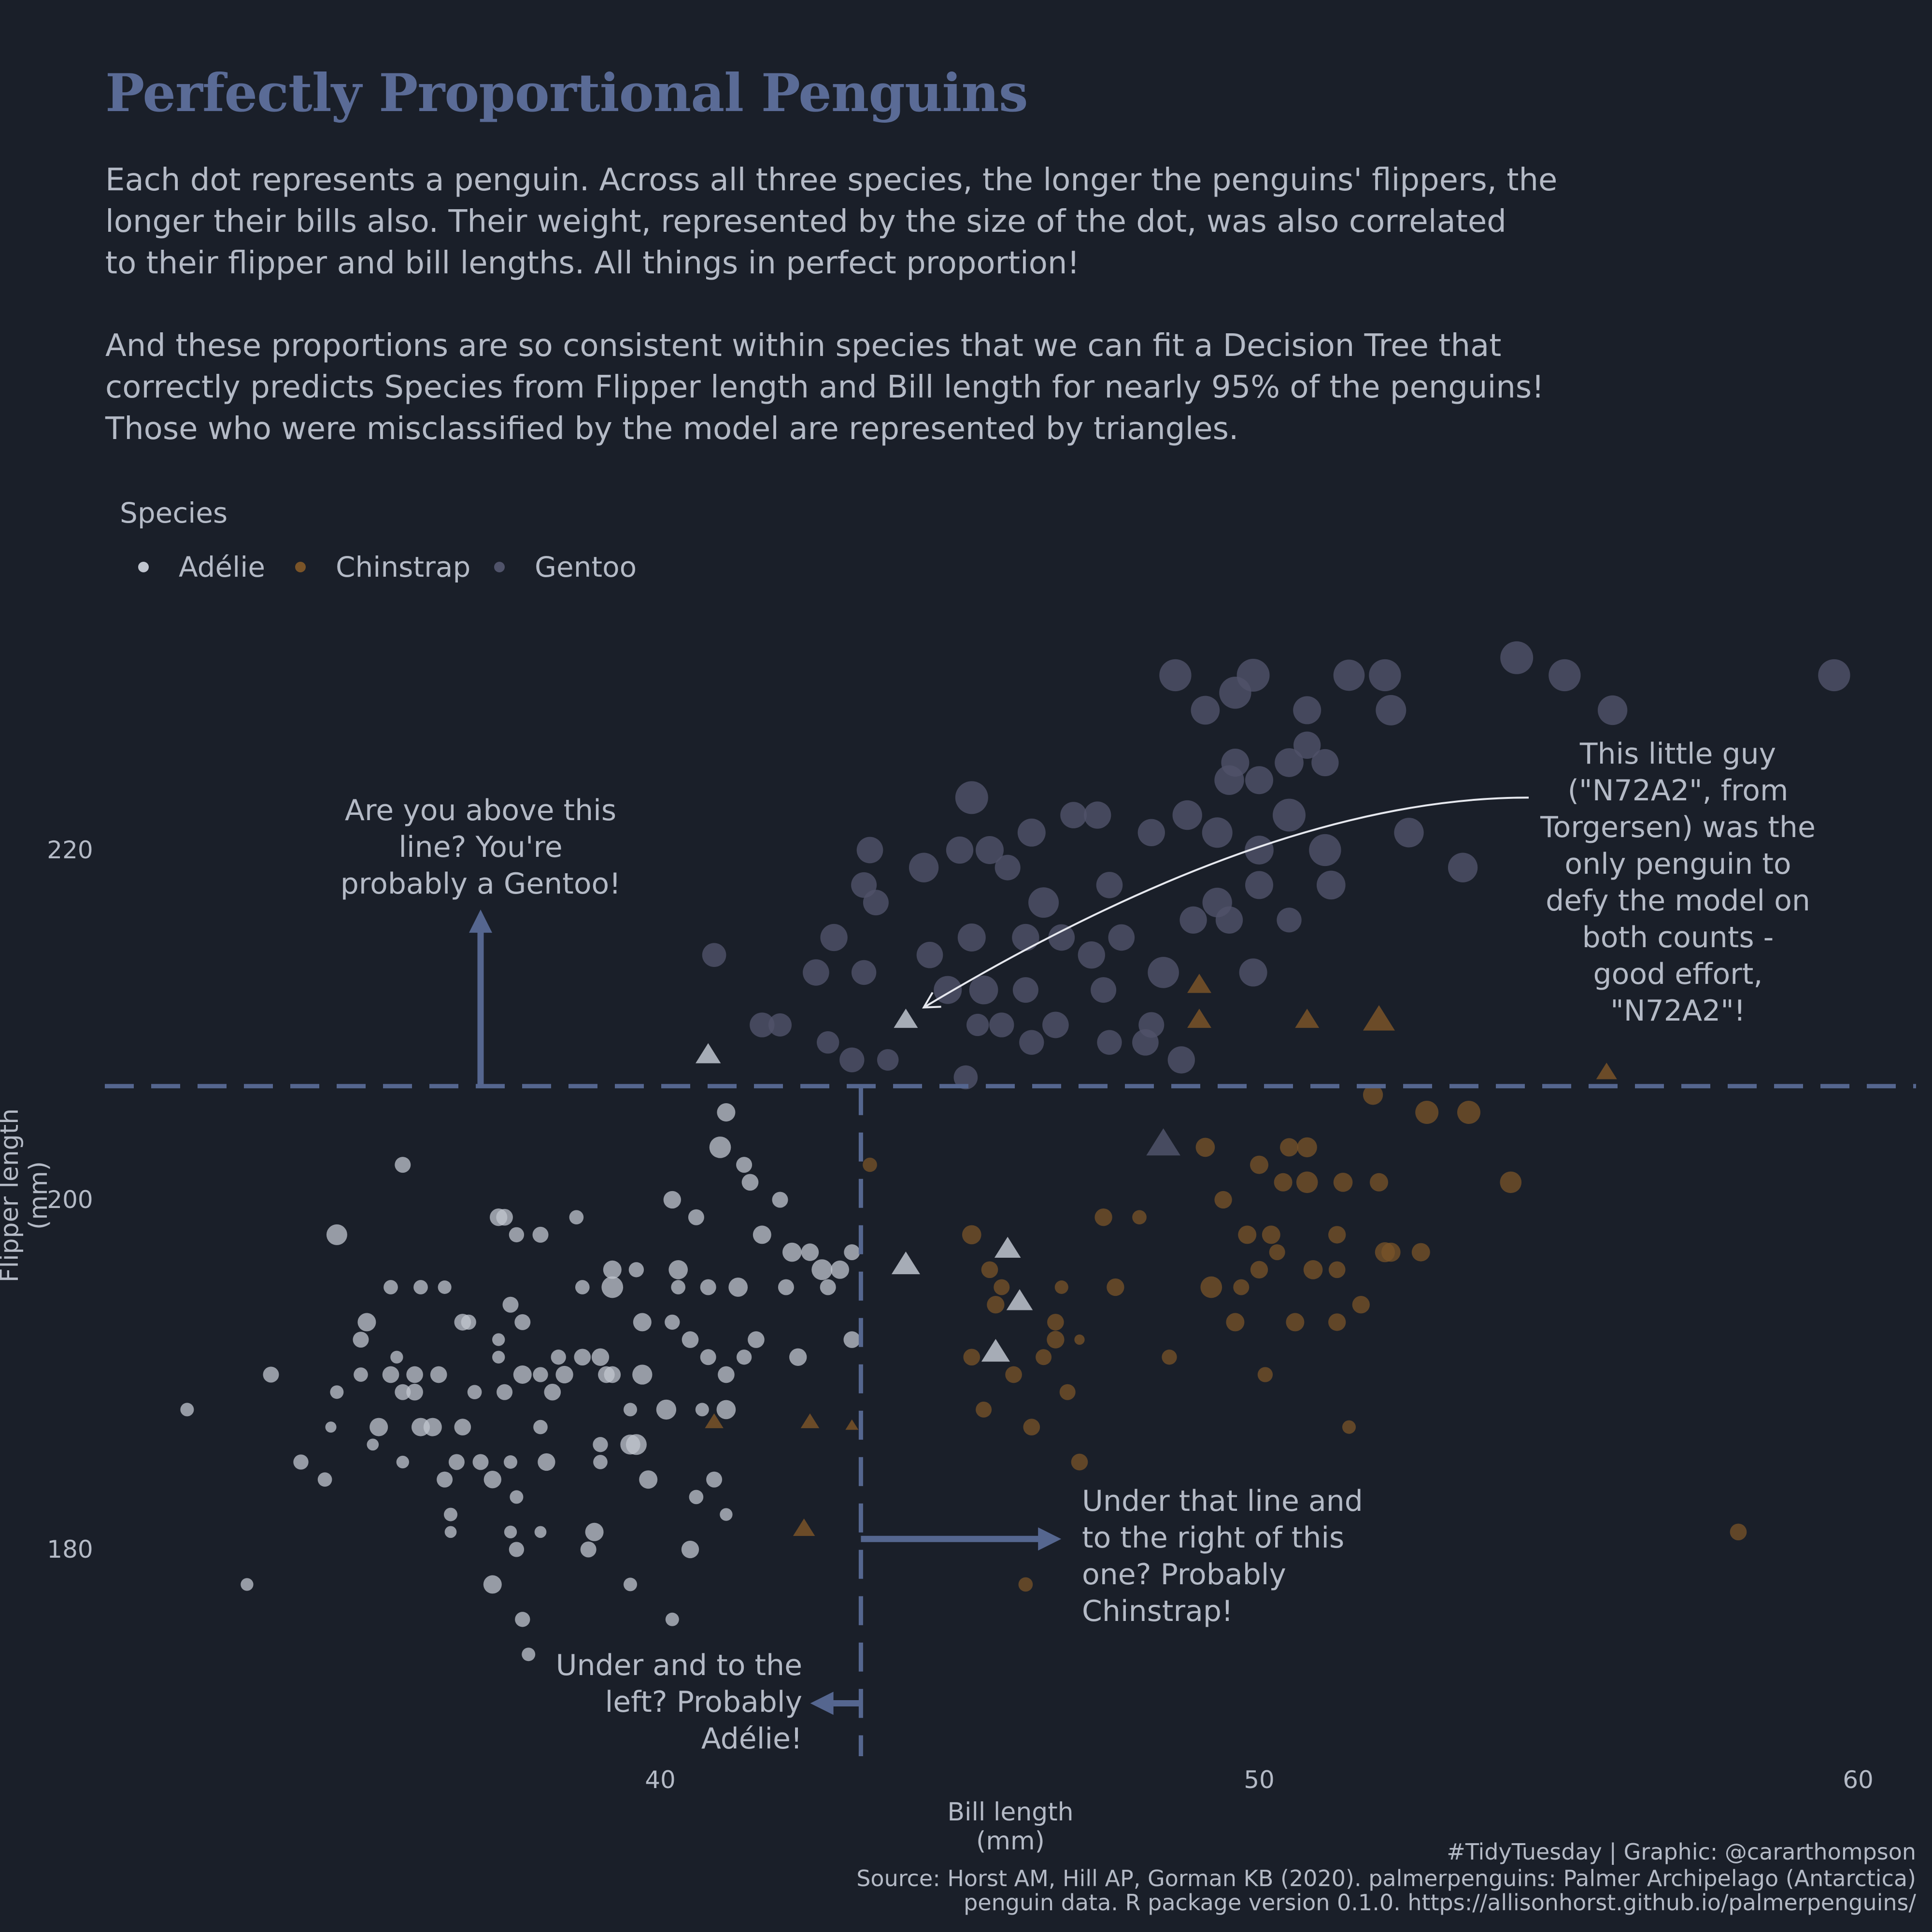 Image resolution: width=1932 pixels, height=1932 pixels. Describe the element at coordinates (708, 1053) in the screenshot. I see `misclassified-triangle-adelie` at that location.